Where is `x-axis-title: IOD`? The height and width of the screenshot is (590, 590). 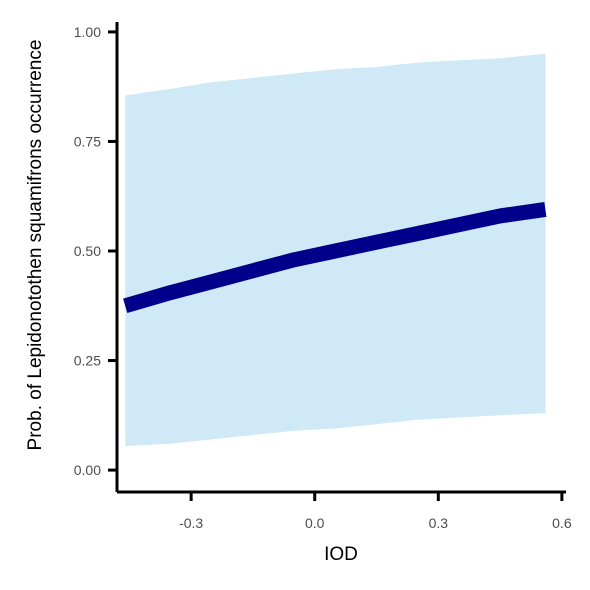 x-axis-title: IOD is located at coordinates (341, 554).